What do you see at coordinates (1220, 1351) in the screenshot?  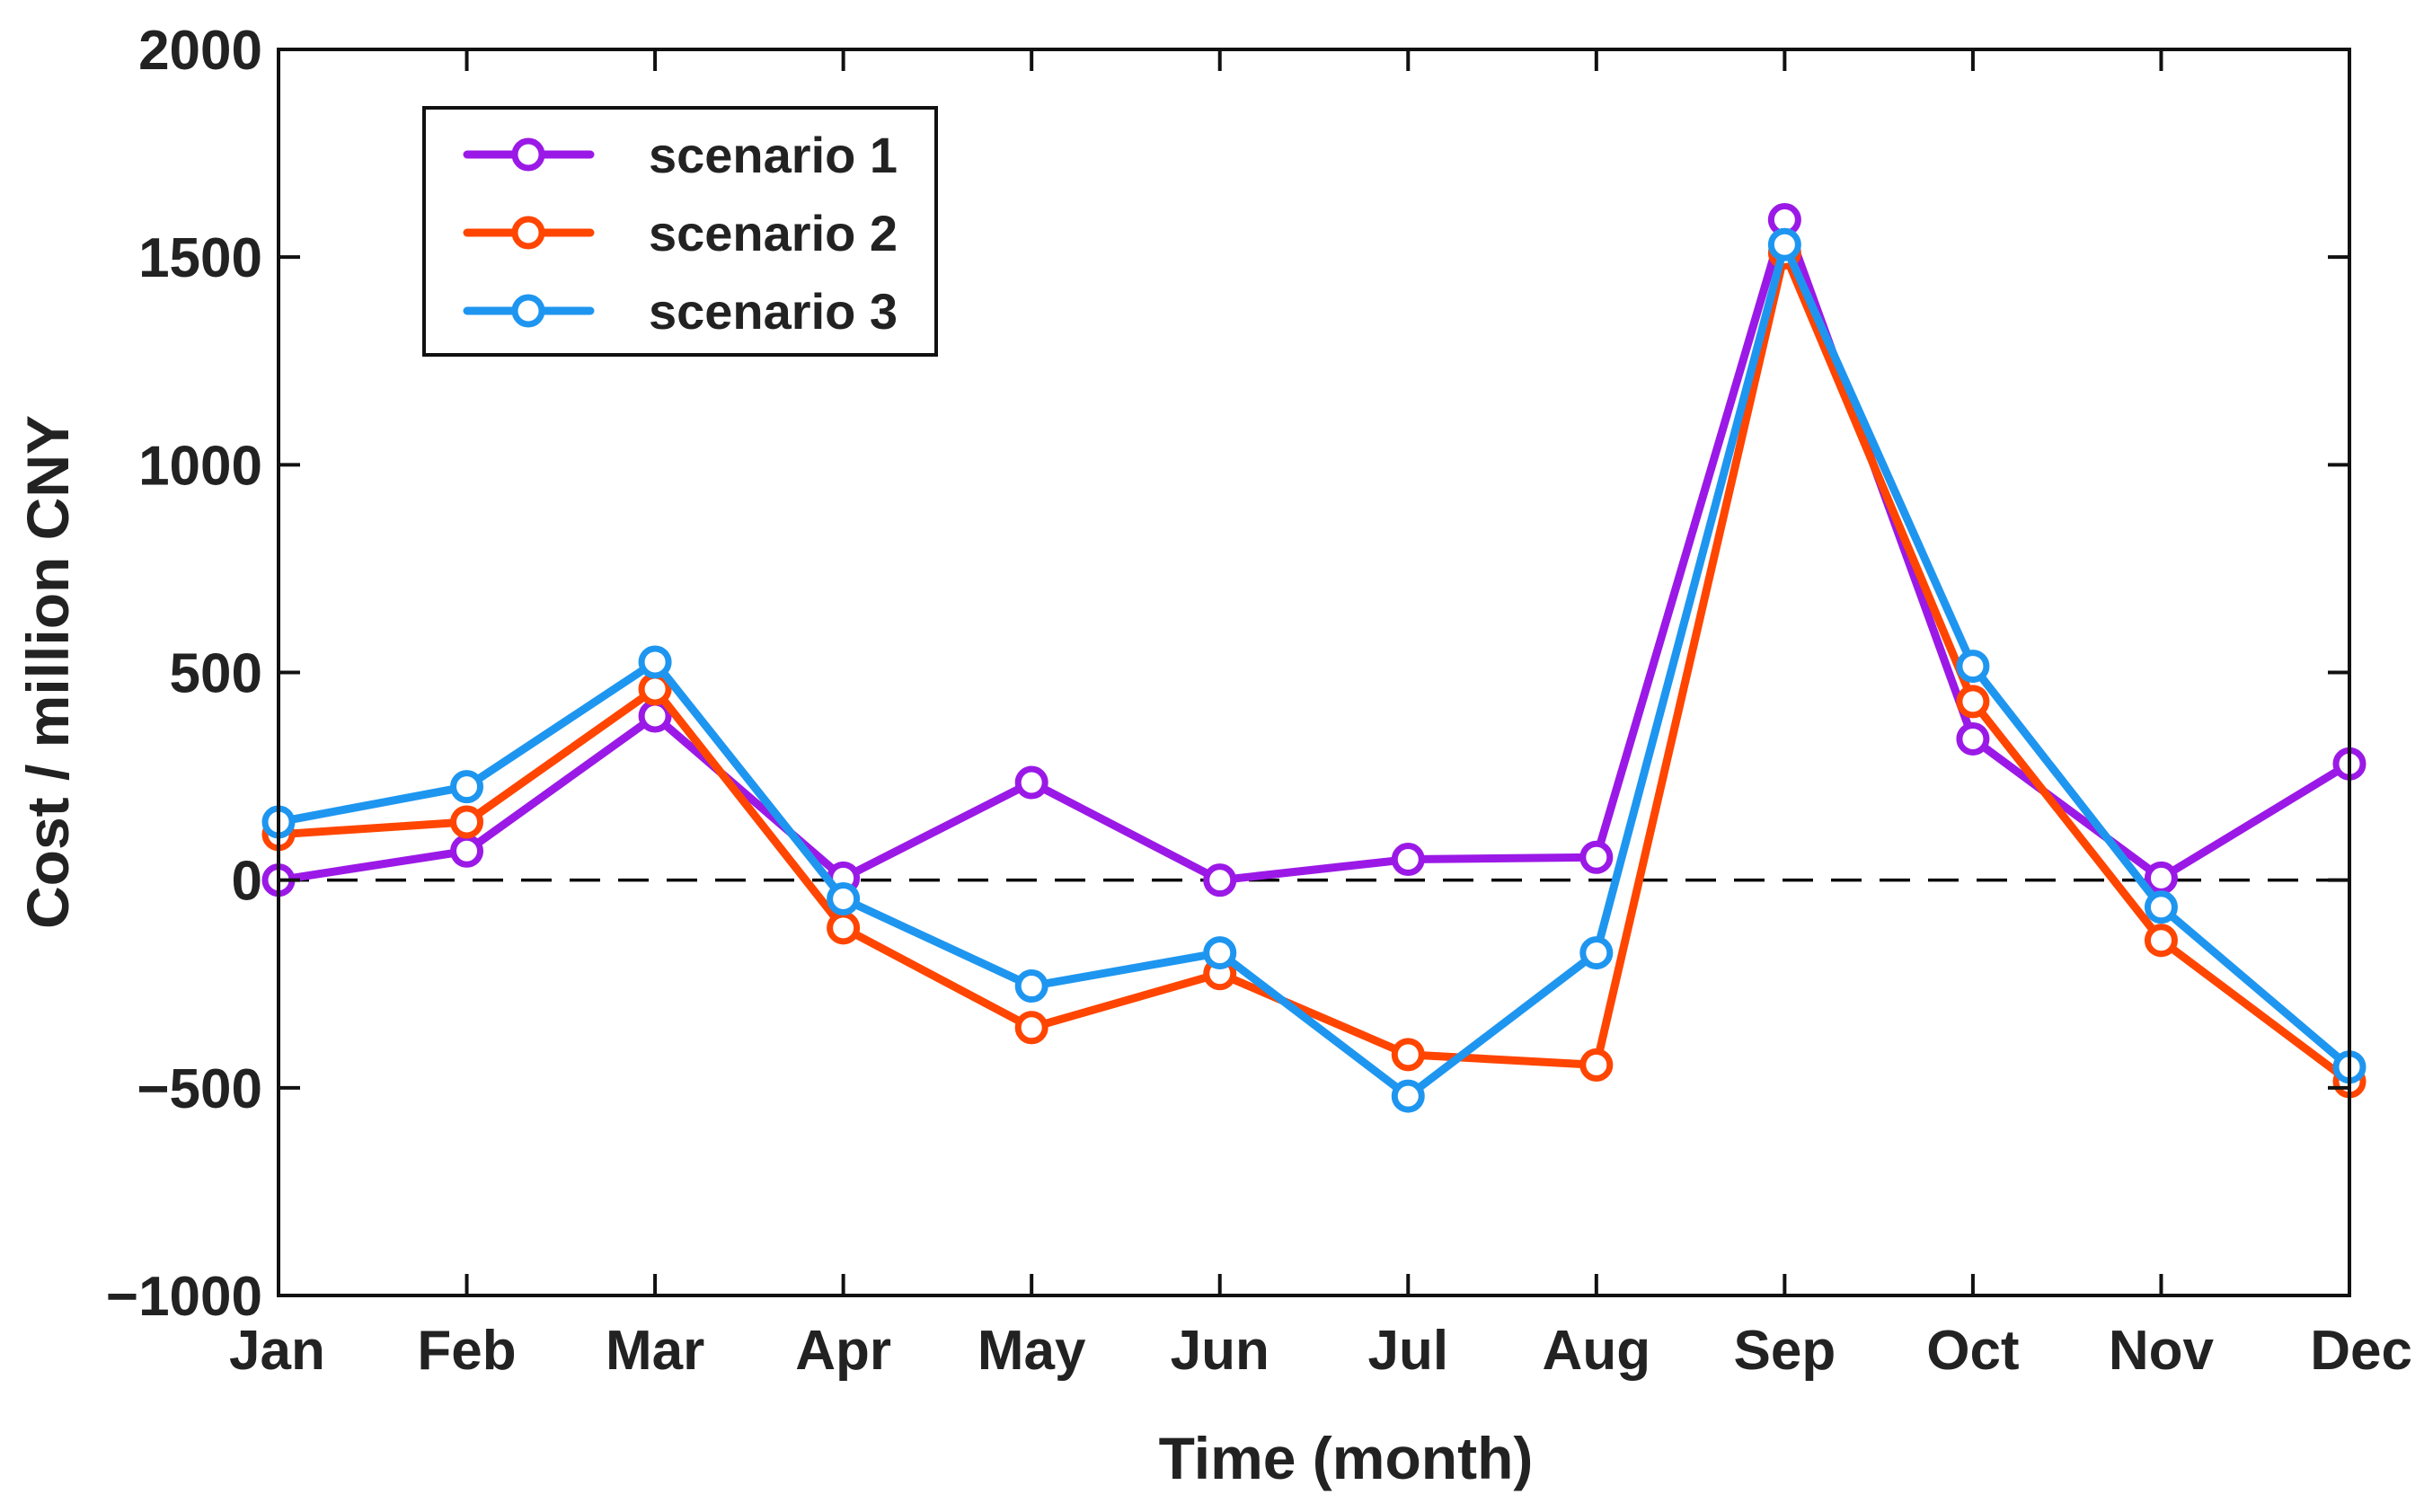 I see `x-tick-label: Jun` at bounding box center [1220, 1351].